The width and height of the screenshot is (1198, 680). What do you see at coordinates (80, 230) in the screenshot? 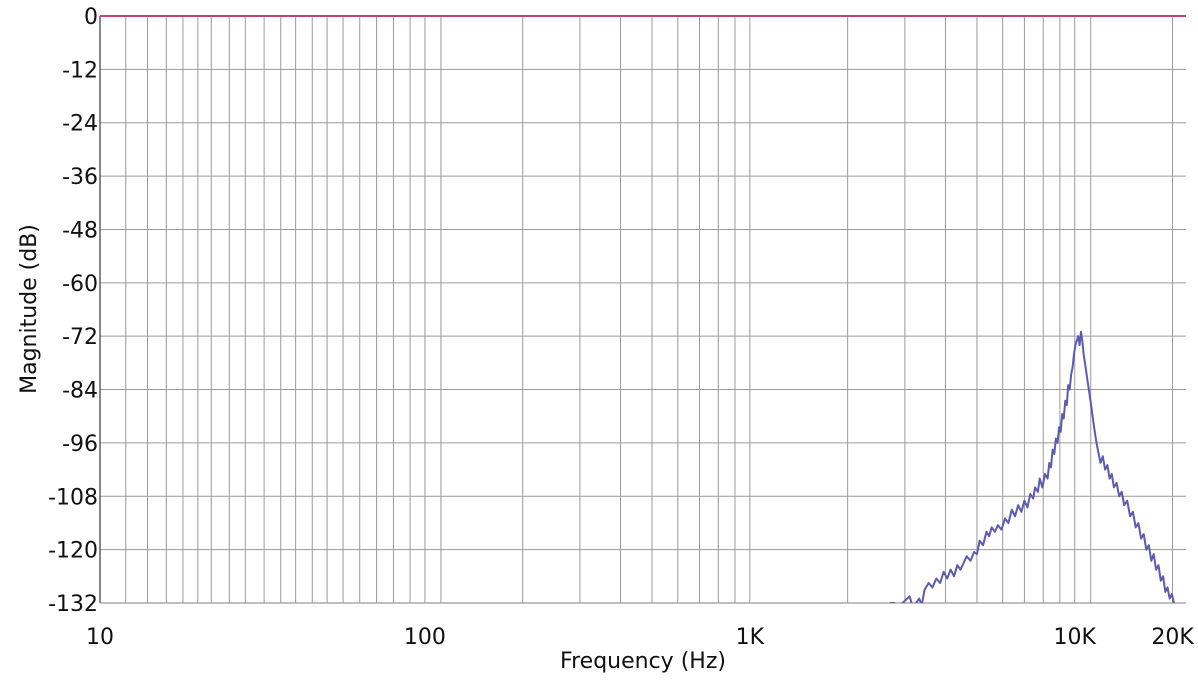
I see `y-tick-label: -48` at bounding box center [80, 230].